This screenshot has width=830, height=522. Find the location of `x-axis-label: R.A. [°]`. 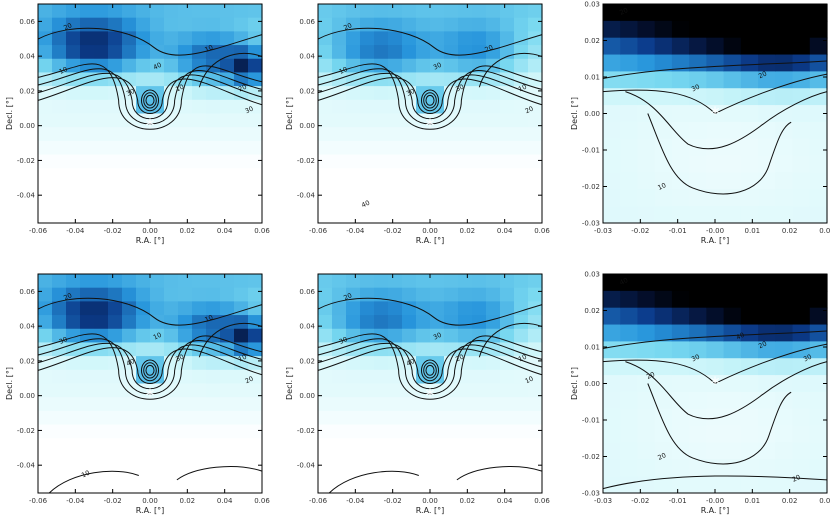

x-axis-label: R.A. [°] is located at coordinates (150, 510).